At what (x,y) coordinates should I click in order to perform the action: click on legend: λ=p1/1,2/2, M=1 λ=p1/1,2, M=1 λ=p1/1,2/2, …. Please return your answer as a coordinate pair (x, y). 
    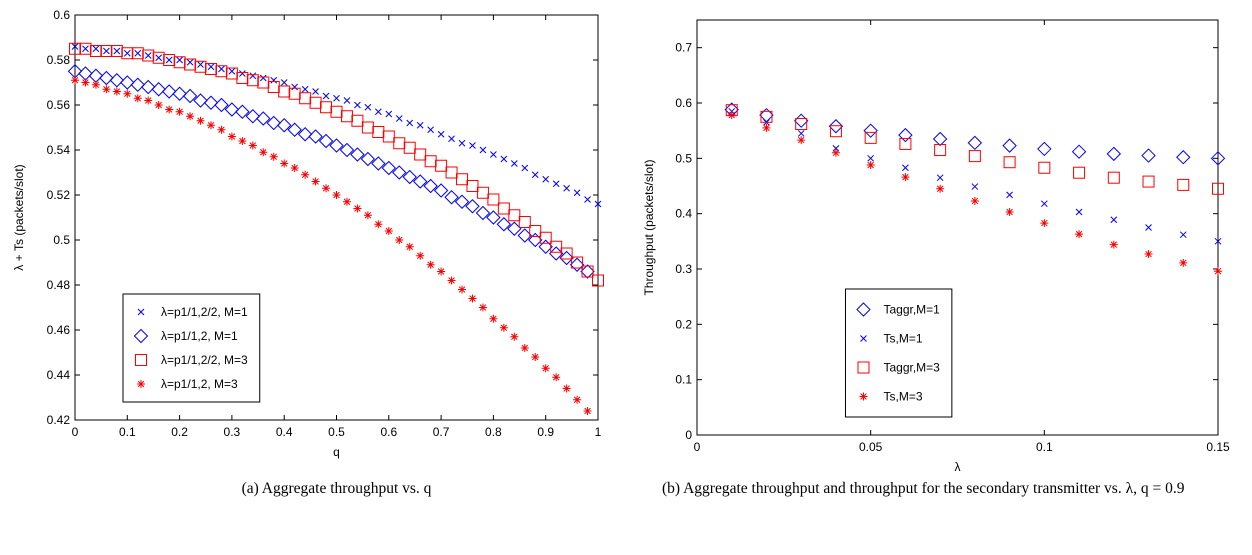
    Looking at the image, I should click on (191, 348).